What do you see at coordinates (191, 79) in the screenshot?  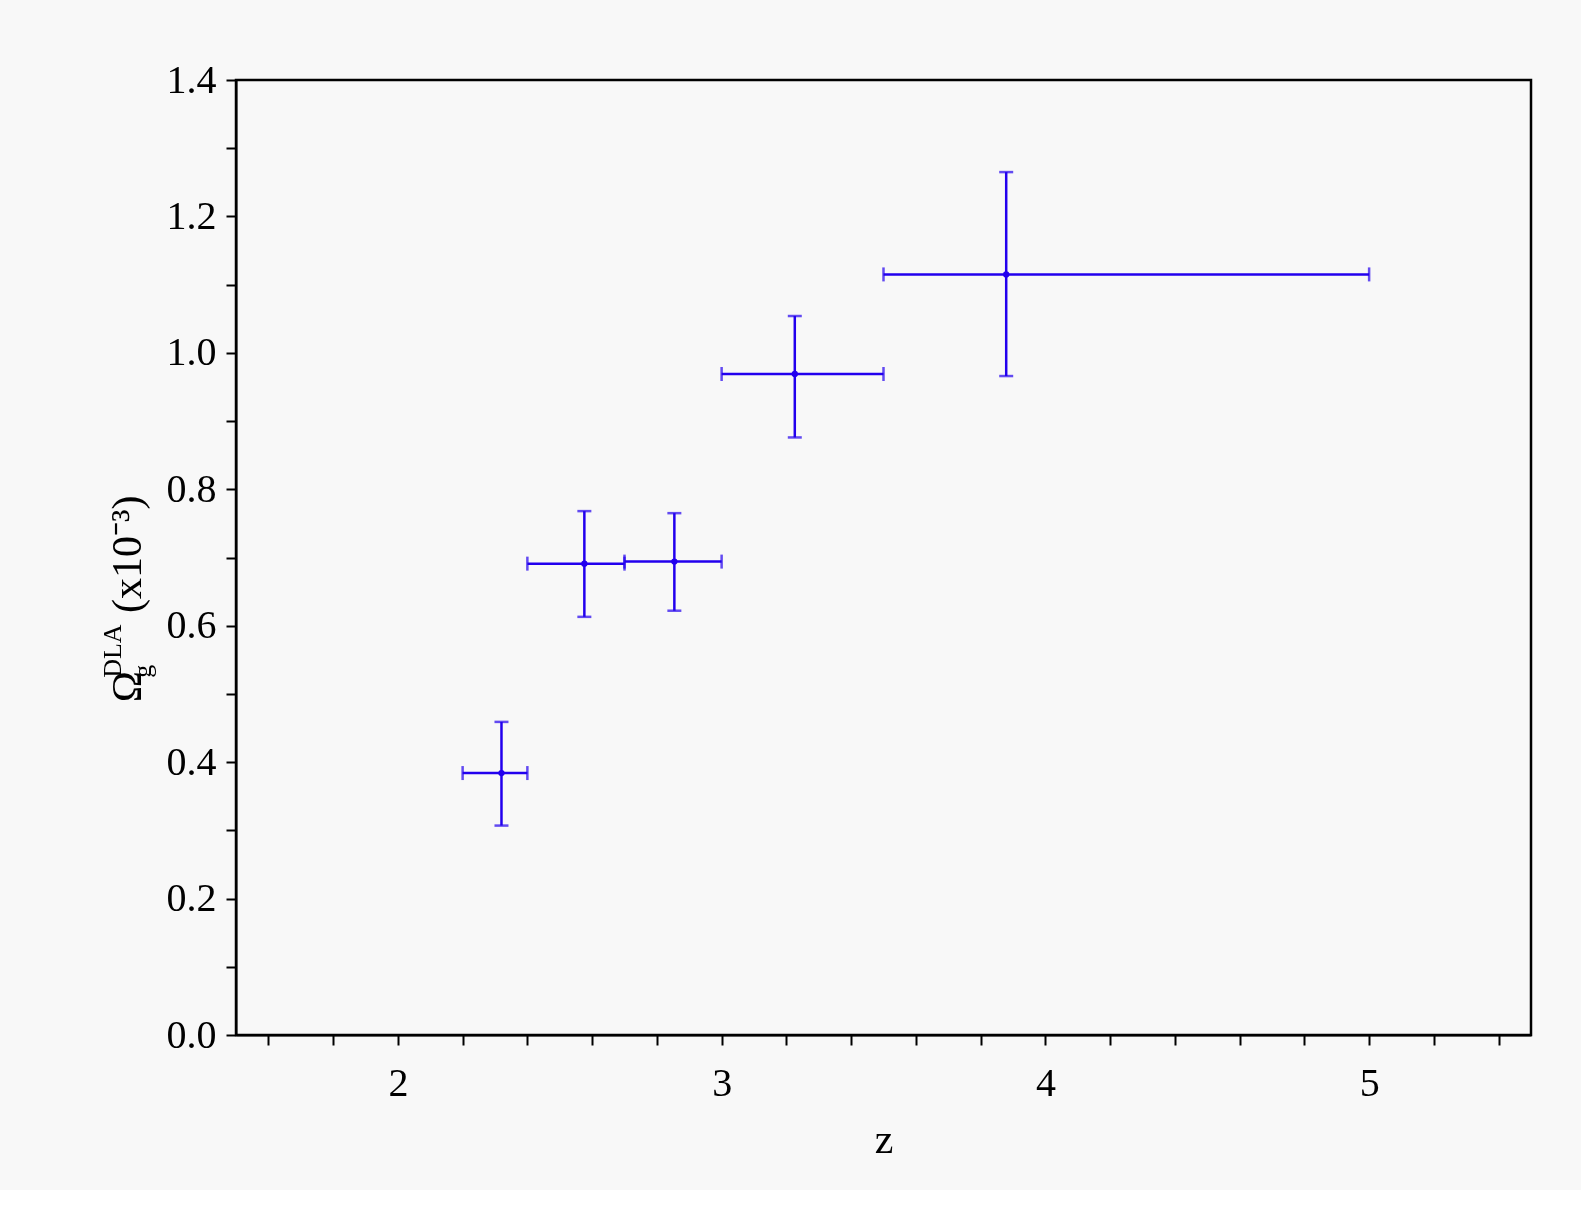 I see `y-tick-label: 1.4` at bounding box center [191, 79].